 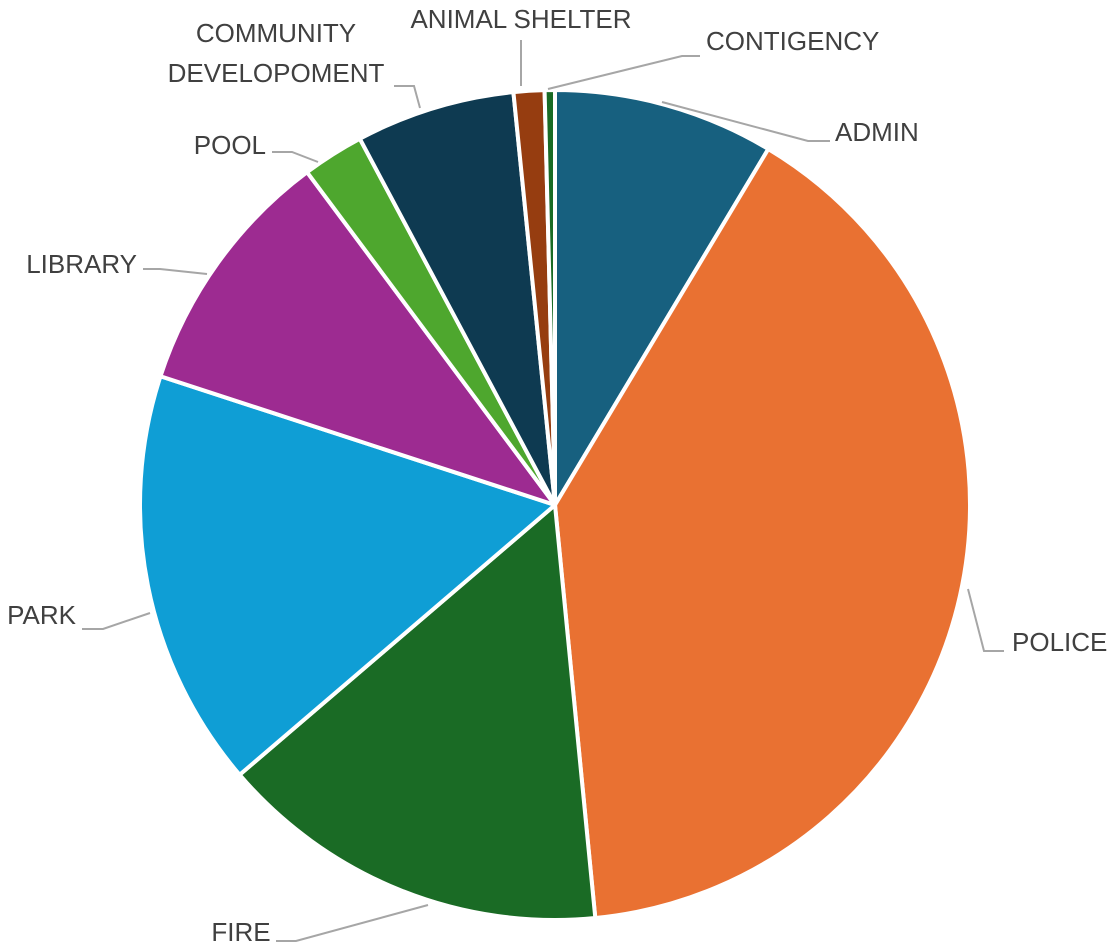 What do you see at coordinates (175, 271) in the screenshot?
I see `leader-line-library` at bounding box center [175, 271].